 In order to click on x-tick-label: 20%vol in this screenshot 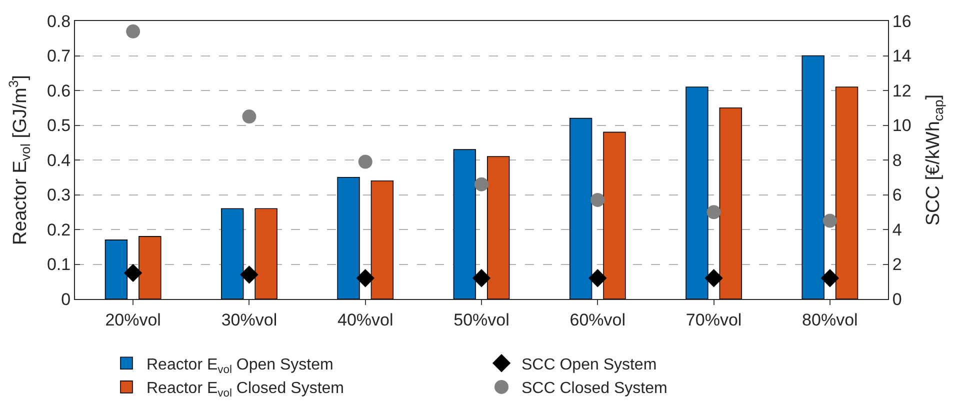, I will do `click(133, 320)`.